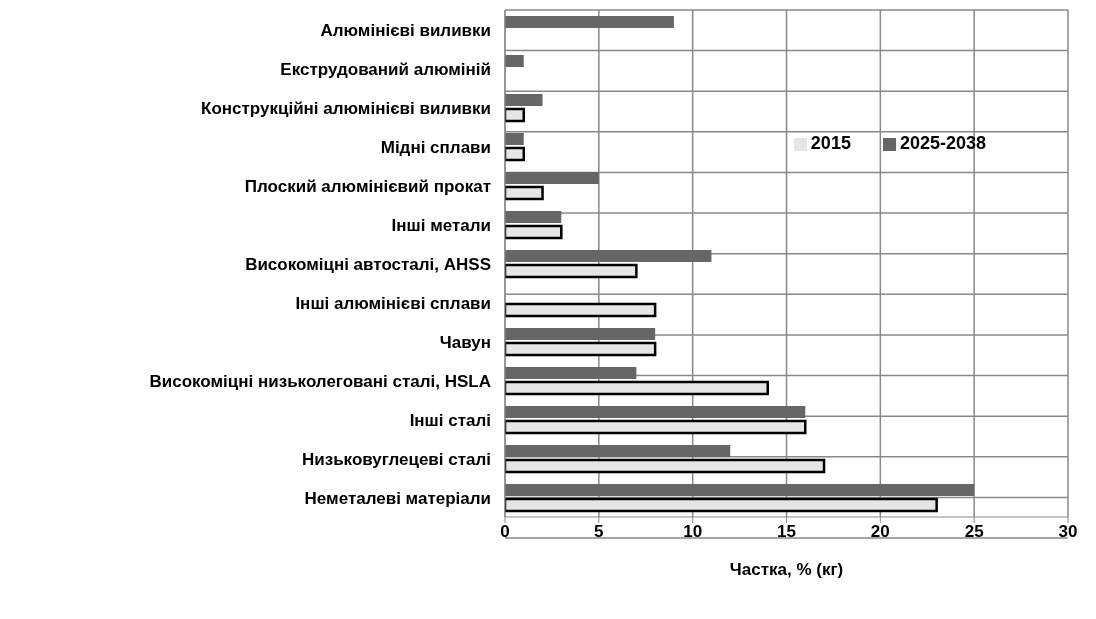 The image size is (1096, 619). Describe the element at coordinates (505, 532) in the screenshot. I see `x-tick-label: 0` at that location.